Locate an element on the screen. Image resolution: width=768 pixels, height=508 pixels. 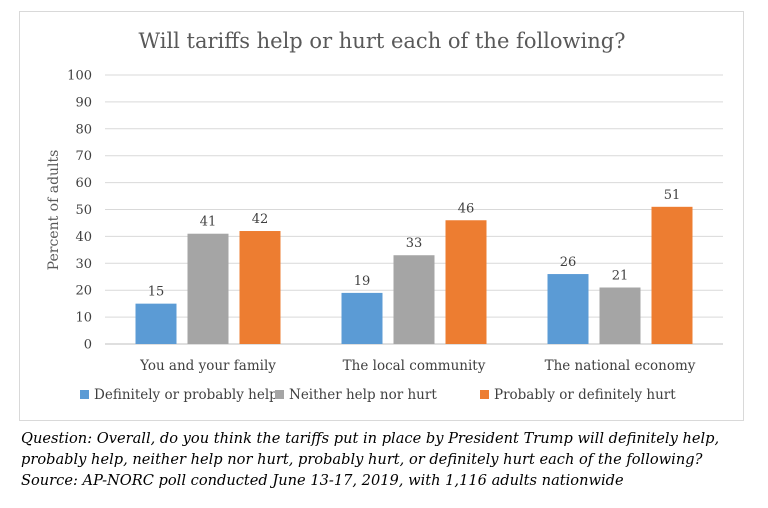
y-tick-label: 50 is located at coordinates (83, 210).